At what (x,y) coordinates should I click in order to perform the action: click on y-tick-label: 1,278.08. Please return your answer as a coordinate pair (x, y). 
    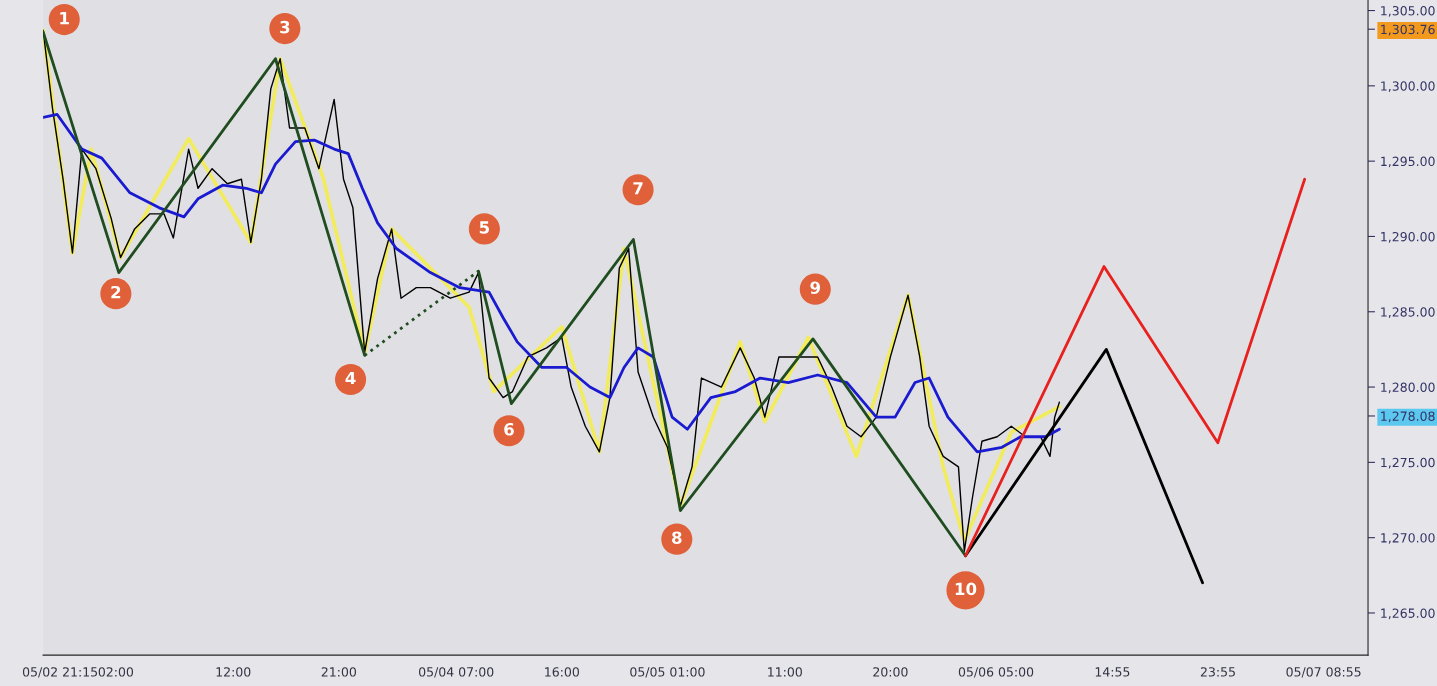
    Looking at the image, I should click on (1408, 417).